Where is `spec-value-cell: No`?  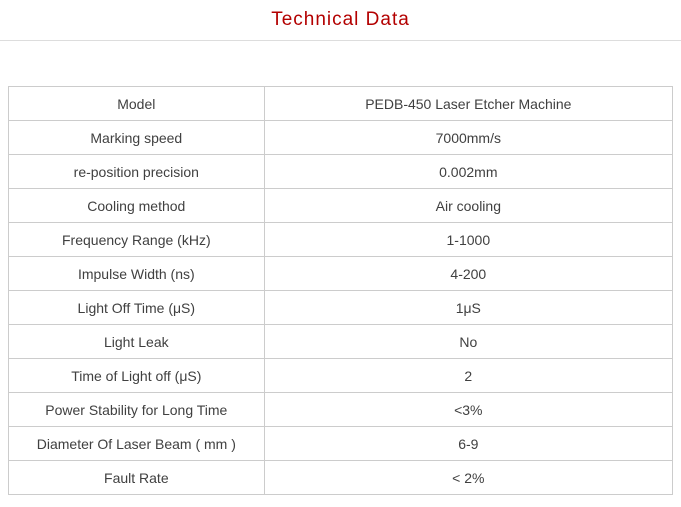
spec-value-cell: No is located at coordinates (468, 341).